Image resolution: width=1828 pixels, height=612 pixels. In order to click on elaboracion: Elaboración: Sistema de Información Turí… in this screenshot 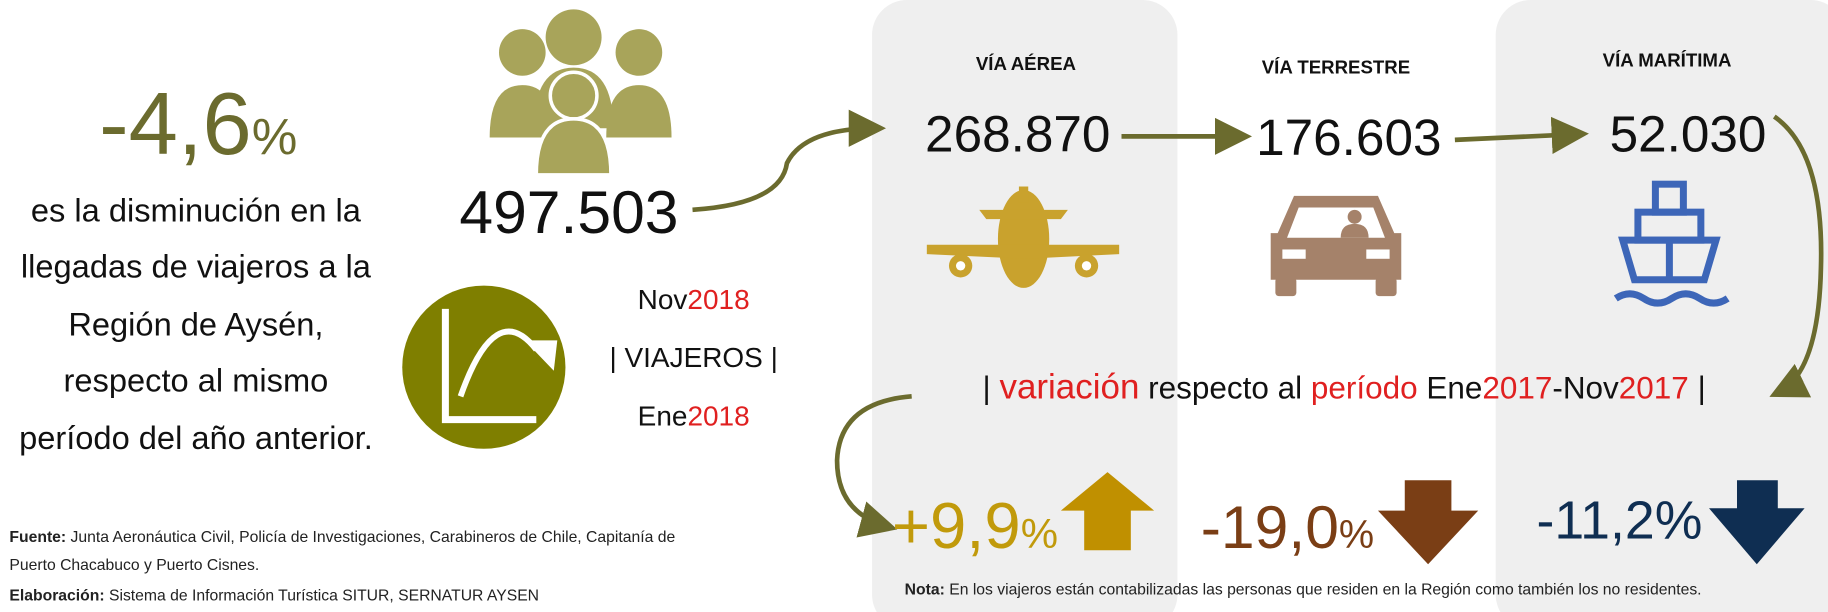, I will do `click(274, 595)`.